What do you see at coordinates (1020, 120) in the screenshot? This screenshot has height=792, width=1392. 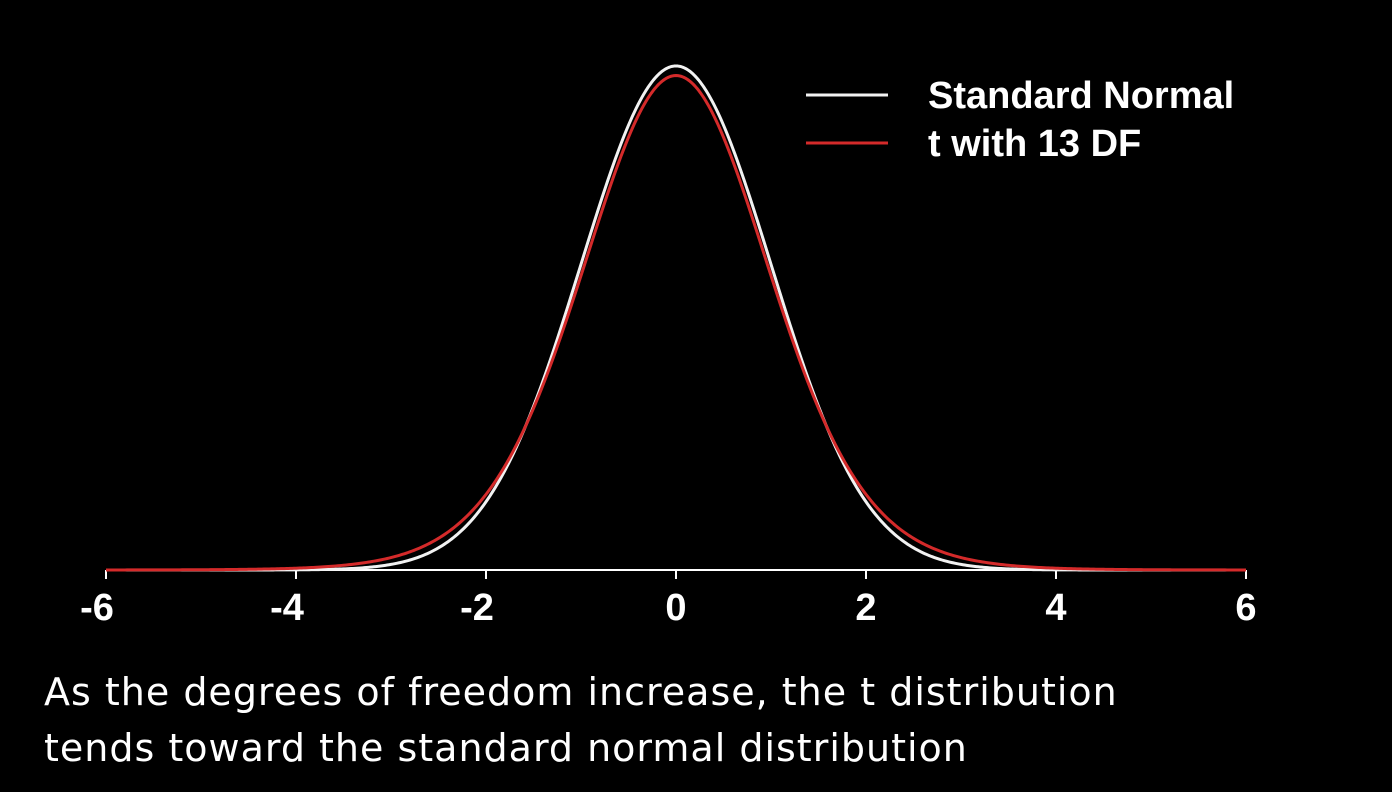 I see `legend: Standard Normal t with 13 DF` at bounding box center [1020, 120].